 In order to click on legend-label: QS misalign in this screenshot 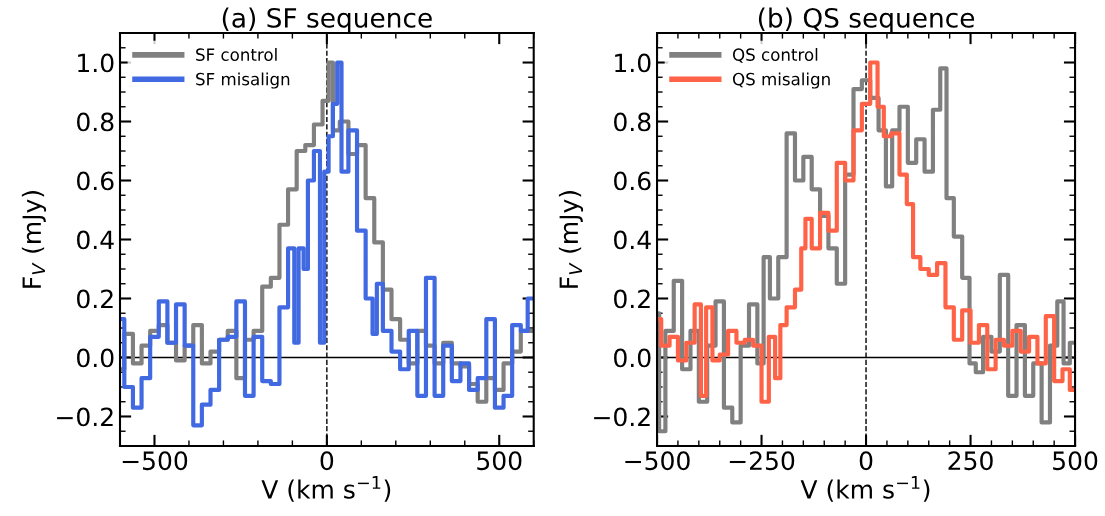, I will do `click(781, 80)`.